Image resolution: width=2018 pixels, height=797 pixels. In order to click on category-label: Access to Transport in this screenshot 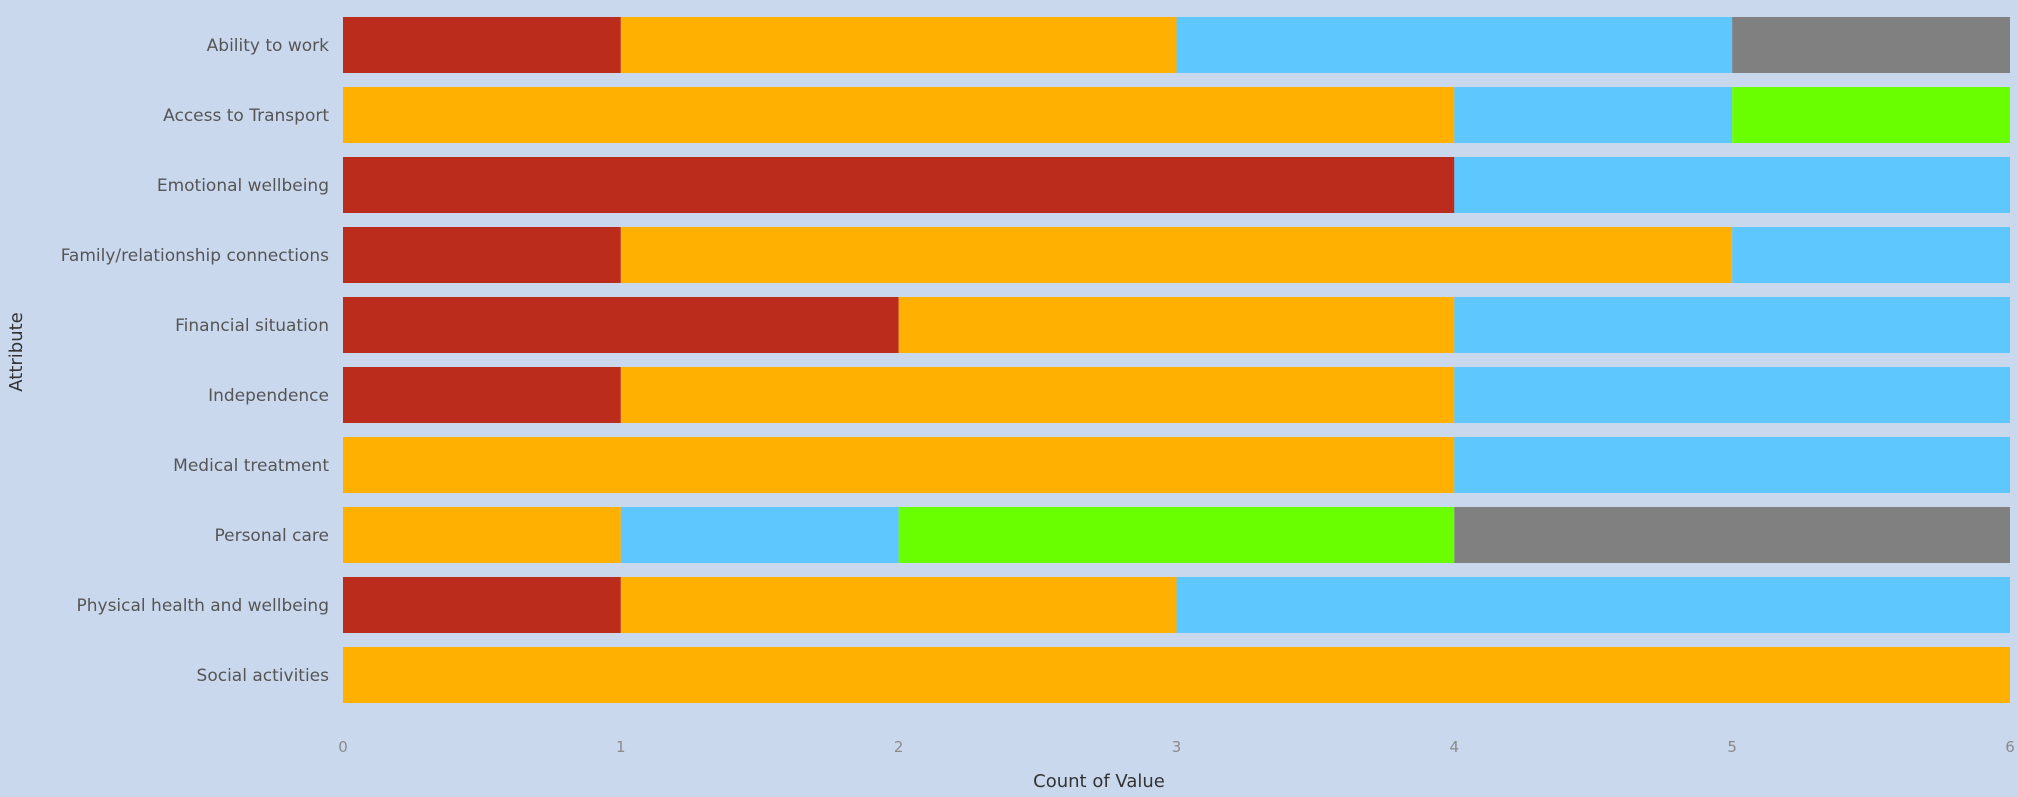, I will do `click(246, 116)`.